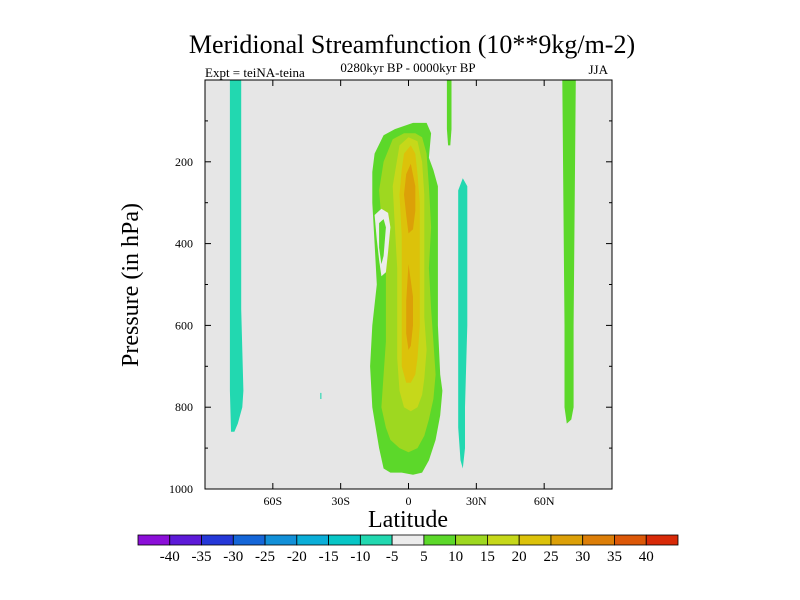 The height and width of the screenshot is (600, 800). What do you see at coordinates (360, 557) in the screenshot?
I see `colorbar-label: -10` at bounding box center [360, 557].